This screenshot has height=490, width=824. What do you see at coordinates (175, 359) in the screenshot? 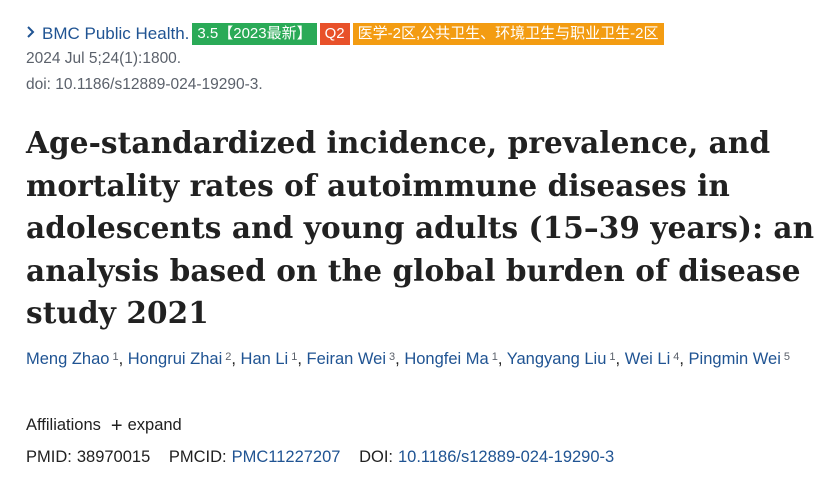
I see `author-name-link: Hongrui Zhai` at bounding box center [175, 359].